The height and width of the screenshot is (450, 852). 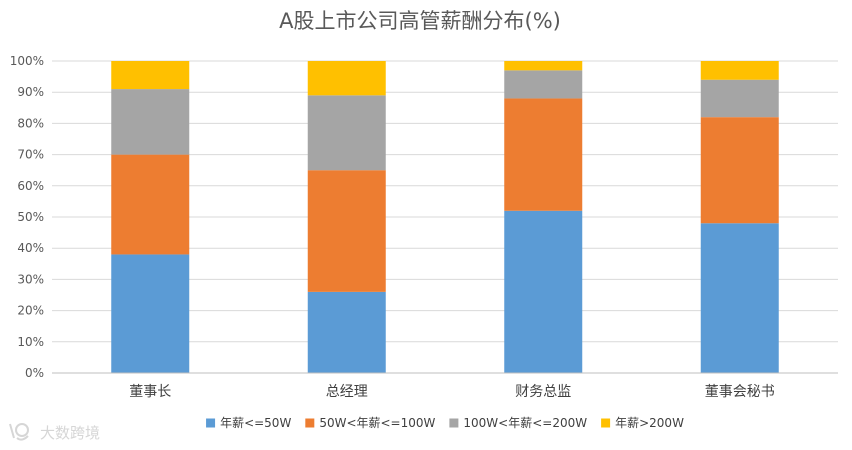 I want to click on legend-item: 100W<年薪<=200W, so click(x=518, y=423).